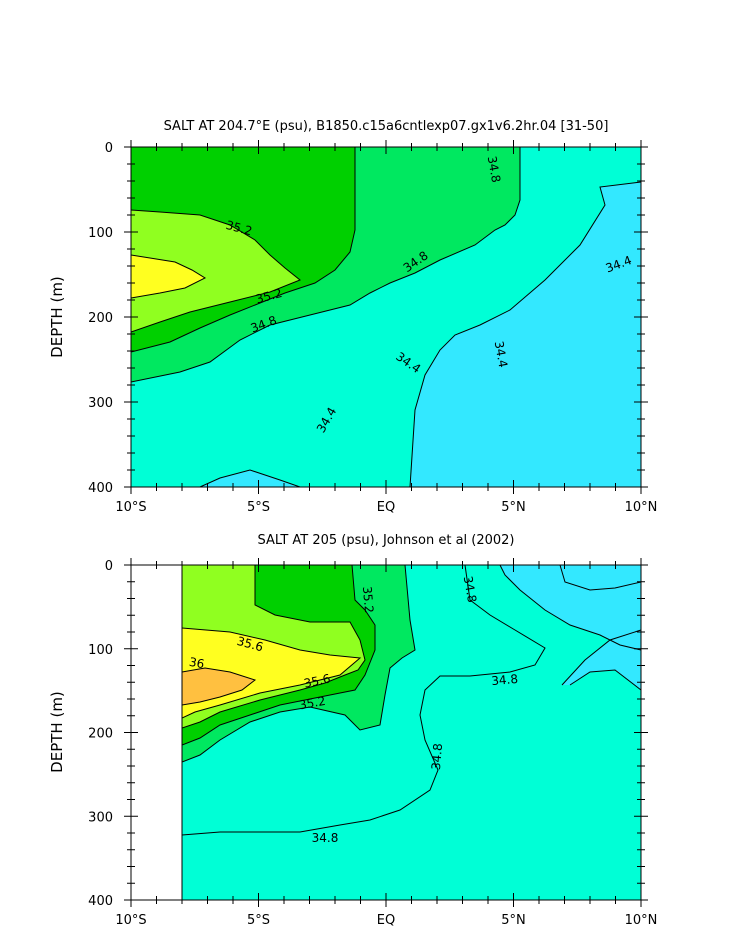 This screenshot has width=733, height=949. Describe the element at coordinates (501, 354) in the screenshot. I see `contour-label: 34.4` at that location.